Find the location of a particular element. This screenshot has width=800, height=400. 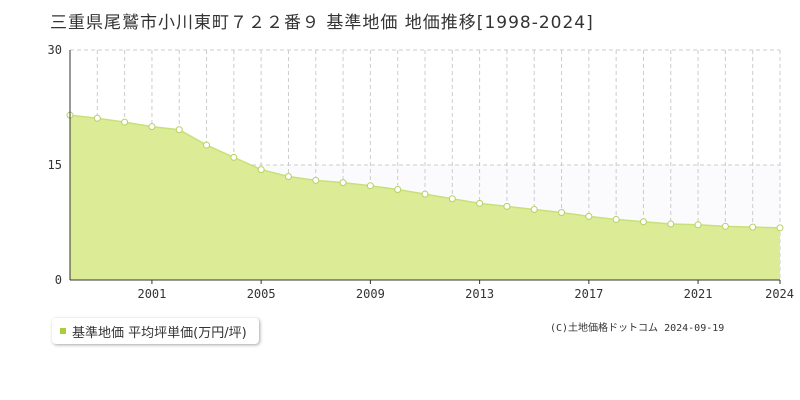

legend: 基準地価 平均坪単価(万円/坪) is located at coordinates (155, 331).